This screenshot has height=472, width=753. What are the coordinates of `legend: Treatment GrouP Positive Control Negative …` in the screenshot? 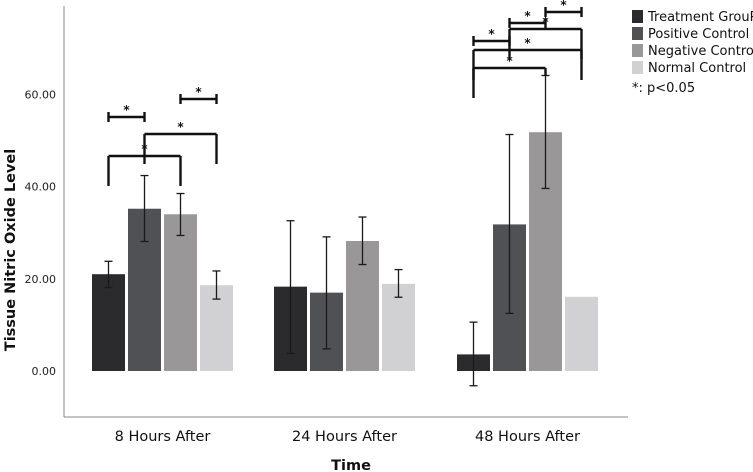 It's located at (692, 43).